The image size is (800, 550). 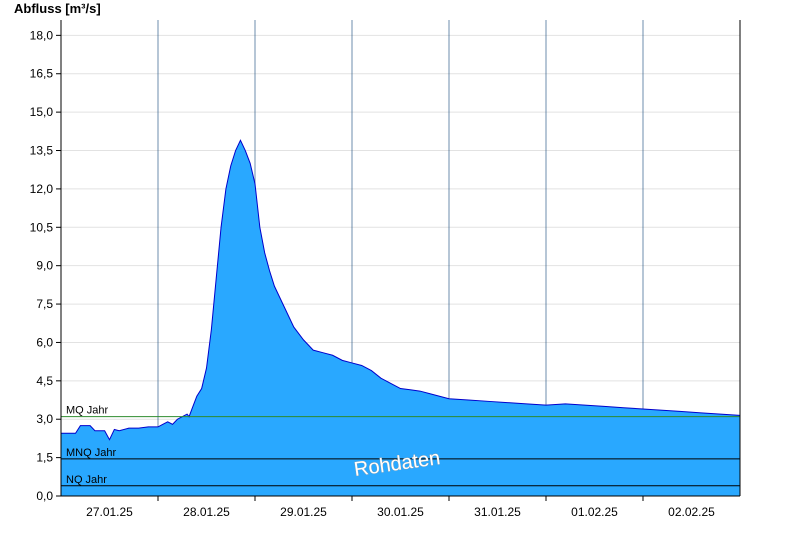 What do you see at coordinates (42, 151) in the screenshot?
I see `y-tick-label: 13,5` at bounding box center [42, 151].